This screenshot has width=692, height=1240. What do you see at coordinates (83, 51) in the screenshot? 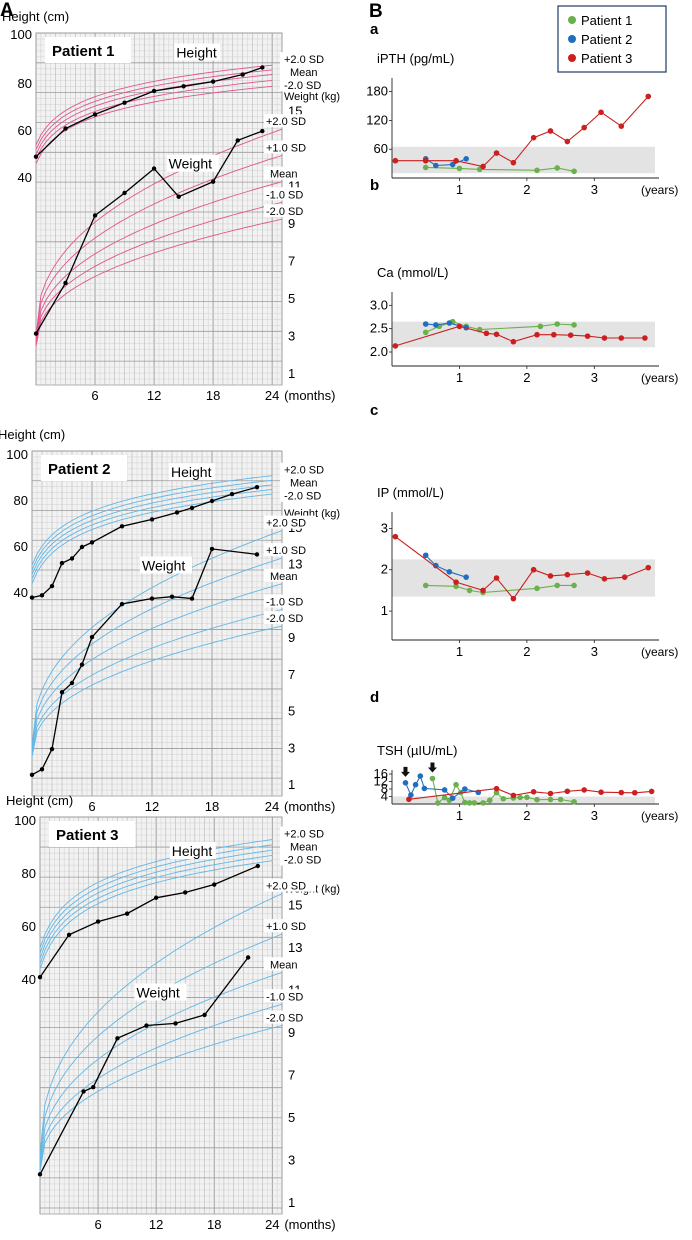
I see `patient-title-text: Patient 1` at bounding box center [83, 51].